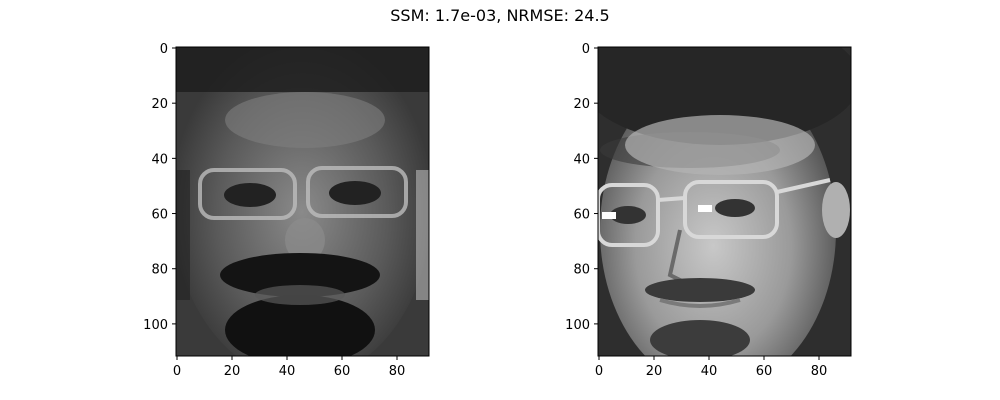  What do you see at coordinates (586, 49) in the screenshot?
I see `right-ytick-label: 0` at bounding box center [586, 49].